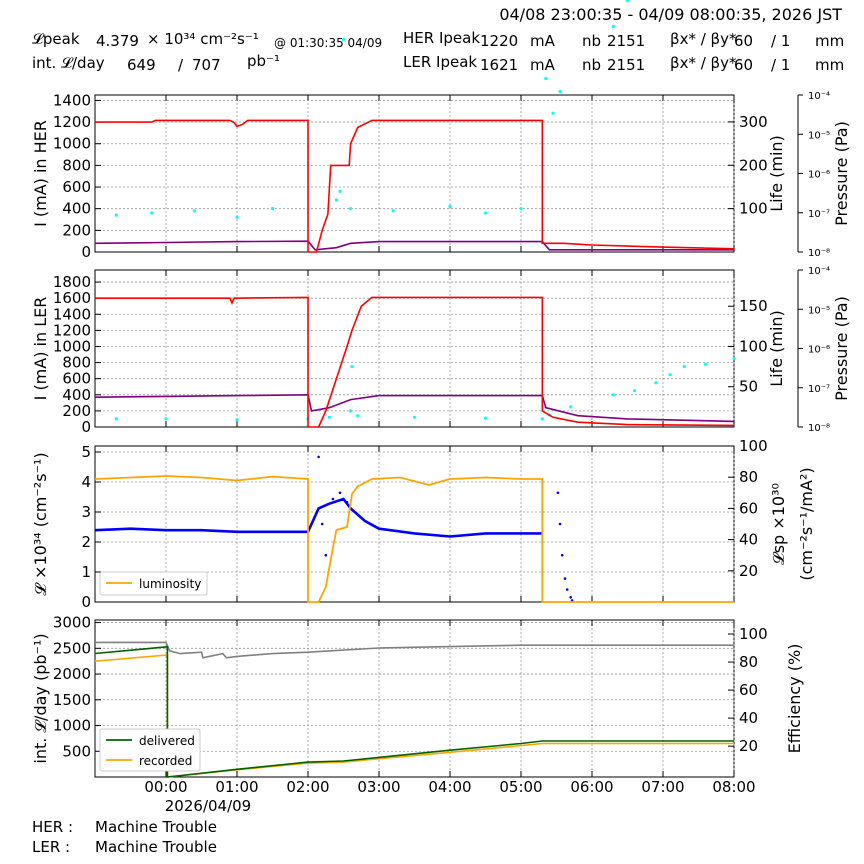  Describe the element at coordinates (72, 144) in the screenshot. I see `panel-1-ytick-label: 1000` at that location.